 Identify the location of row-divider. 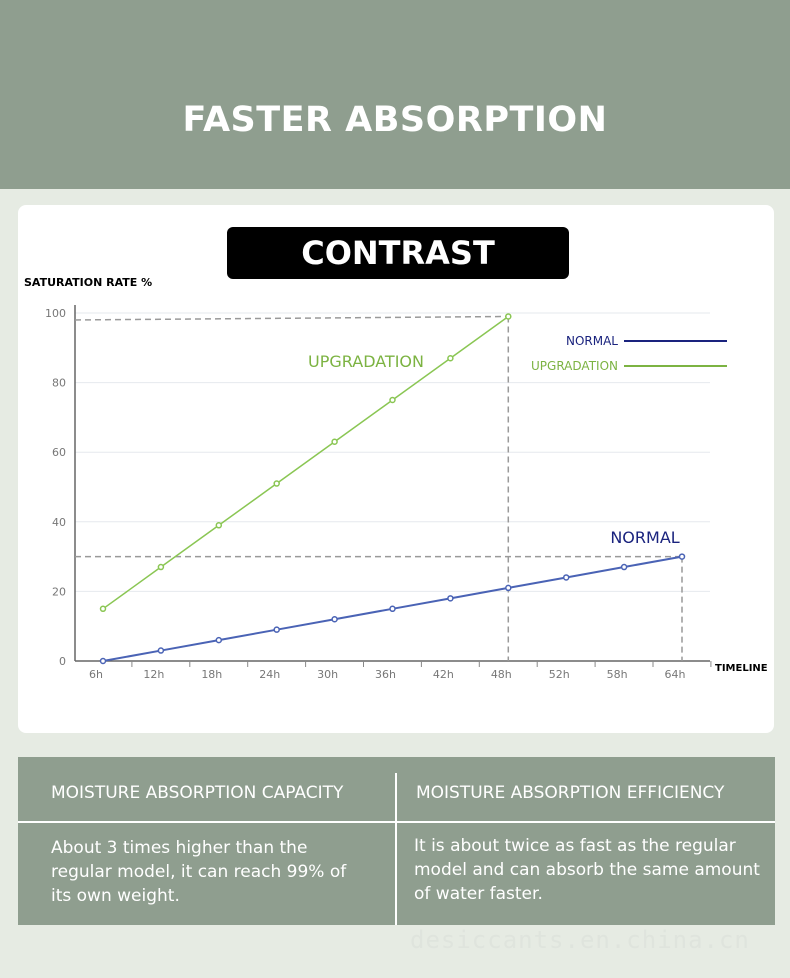
(396, 822).